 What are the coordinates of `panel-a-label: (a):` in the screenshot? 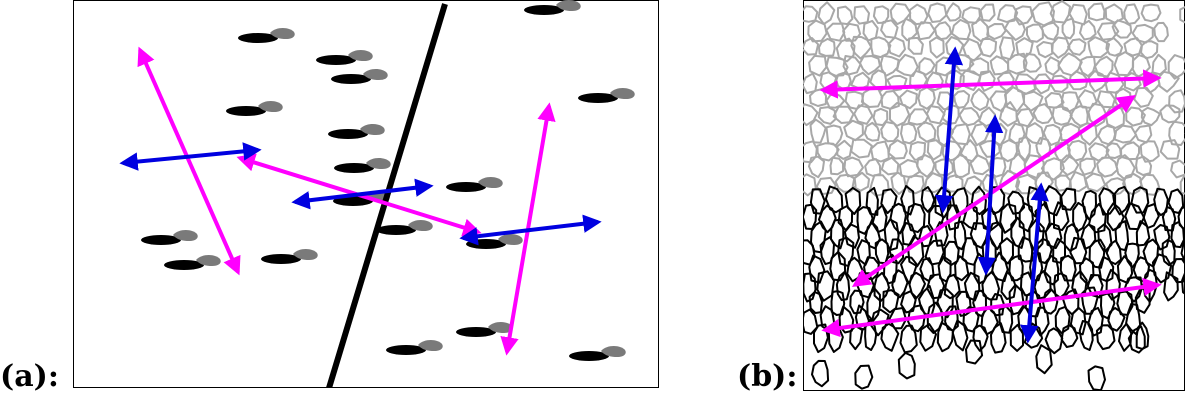 It's located at (29, 376).